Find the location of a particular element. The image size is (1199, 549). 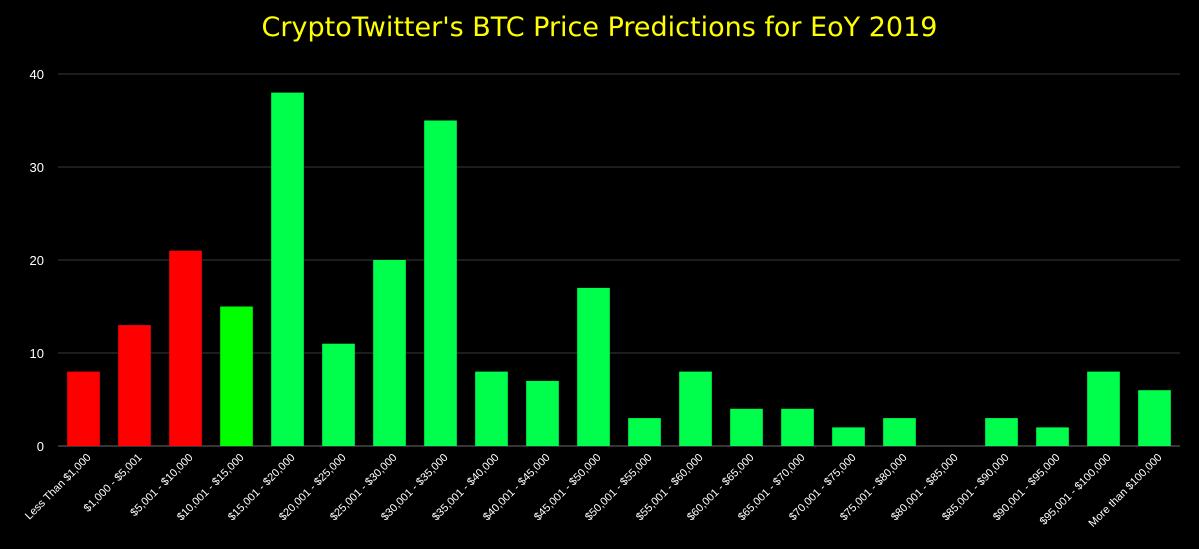

x-tick-label: Less Than $1,000 is located at coordinates (58, 487).